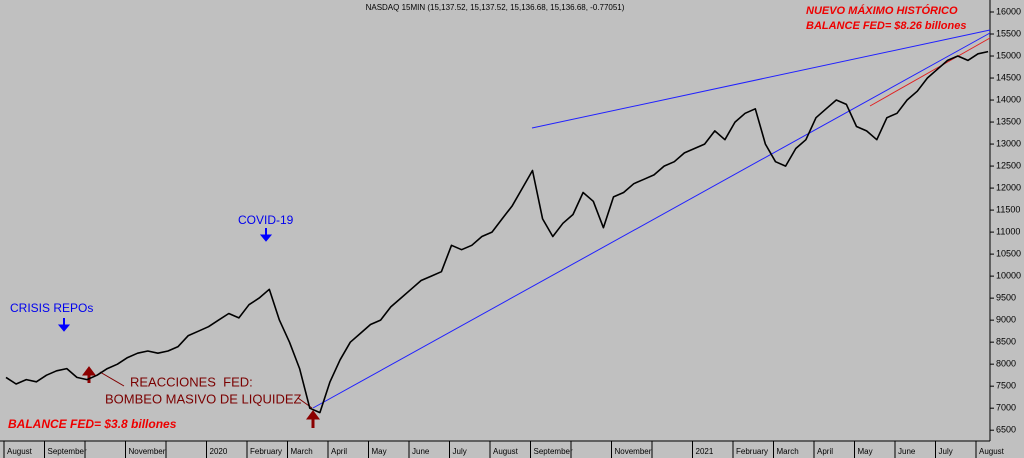 The height and width of the screenshot is (458, 1024). What do you see at coordinates (1008, 99) in the screenshot?
I see `y-tick-label: 14000` at bounding box center [1008, 99].